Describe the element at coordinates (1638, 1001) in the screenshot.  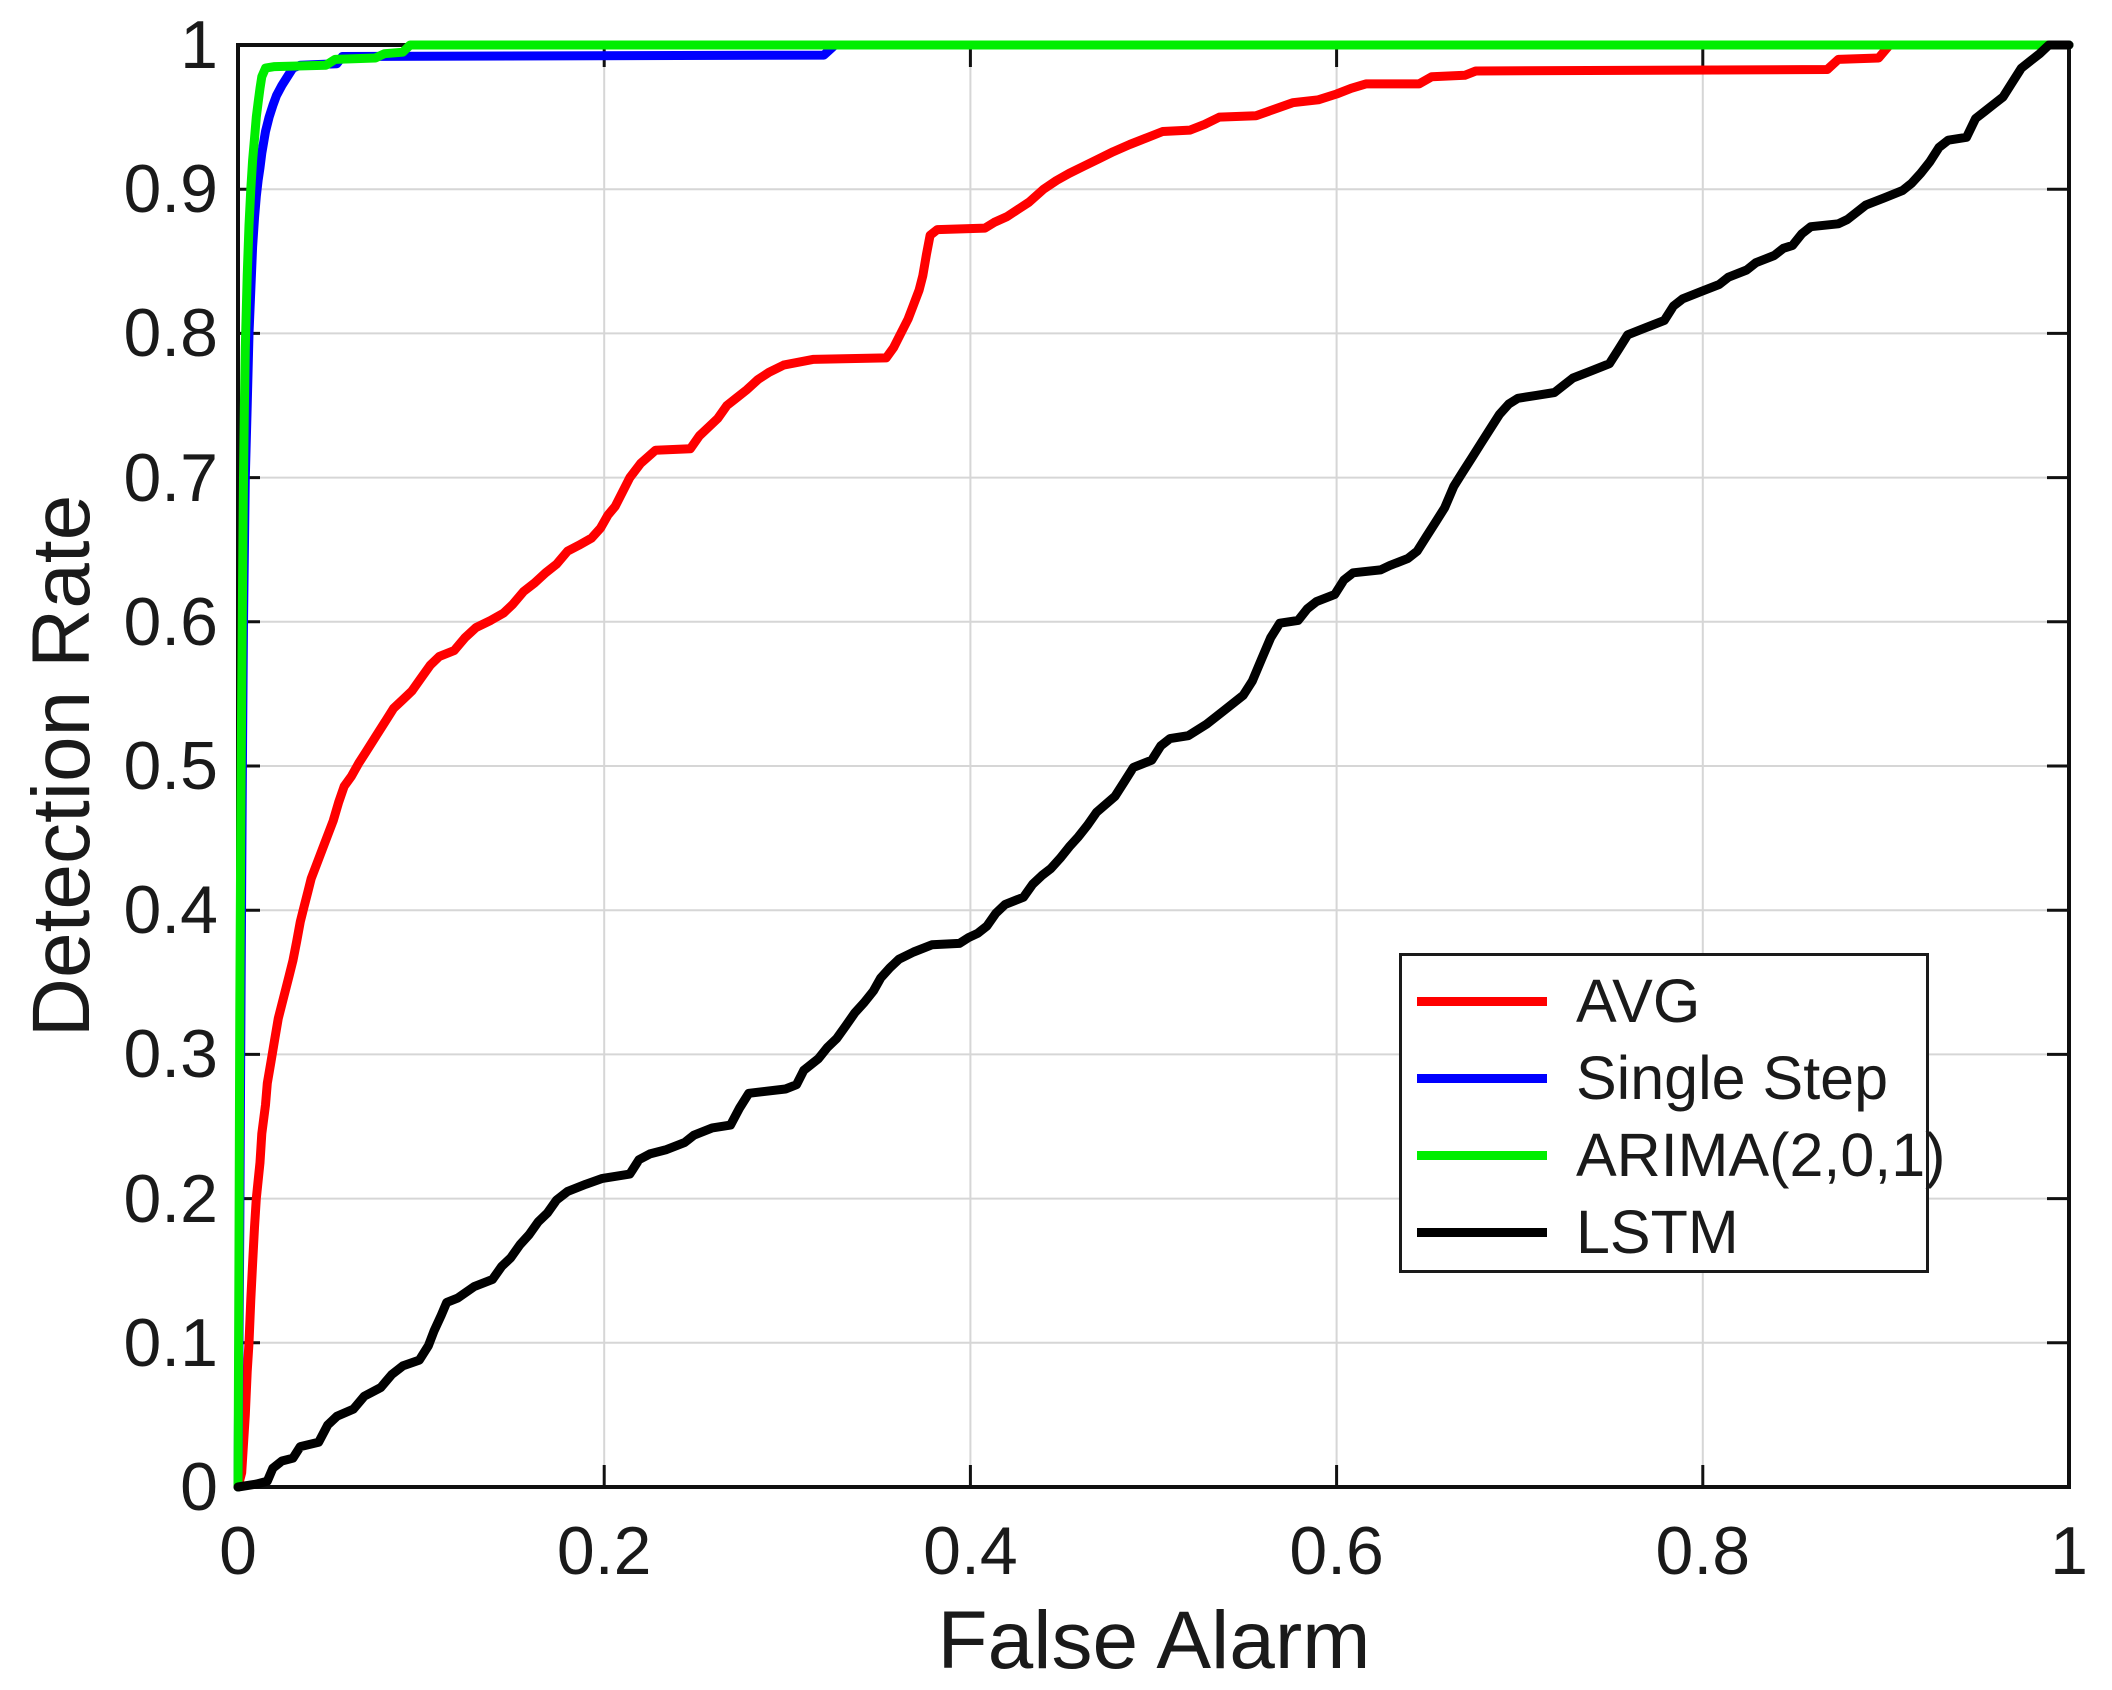
I see `legend-label-avg: AVG` at that location.